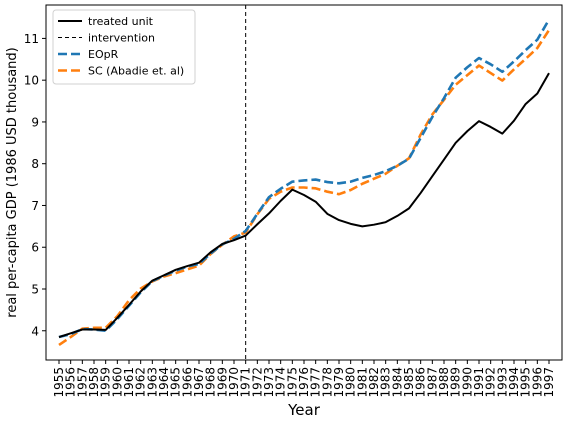 This screenshot has width=568, height=424. Describe the element at coordinates (164, 382) in the screenshot. I see `x-tick-label: 1964` at that location.